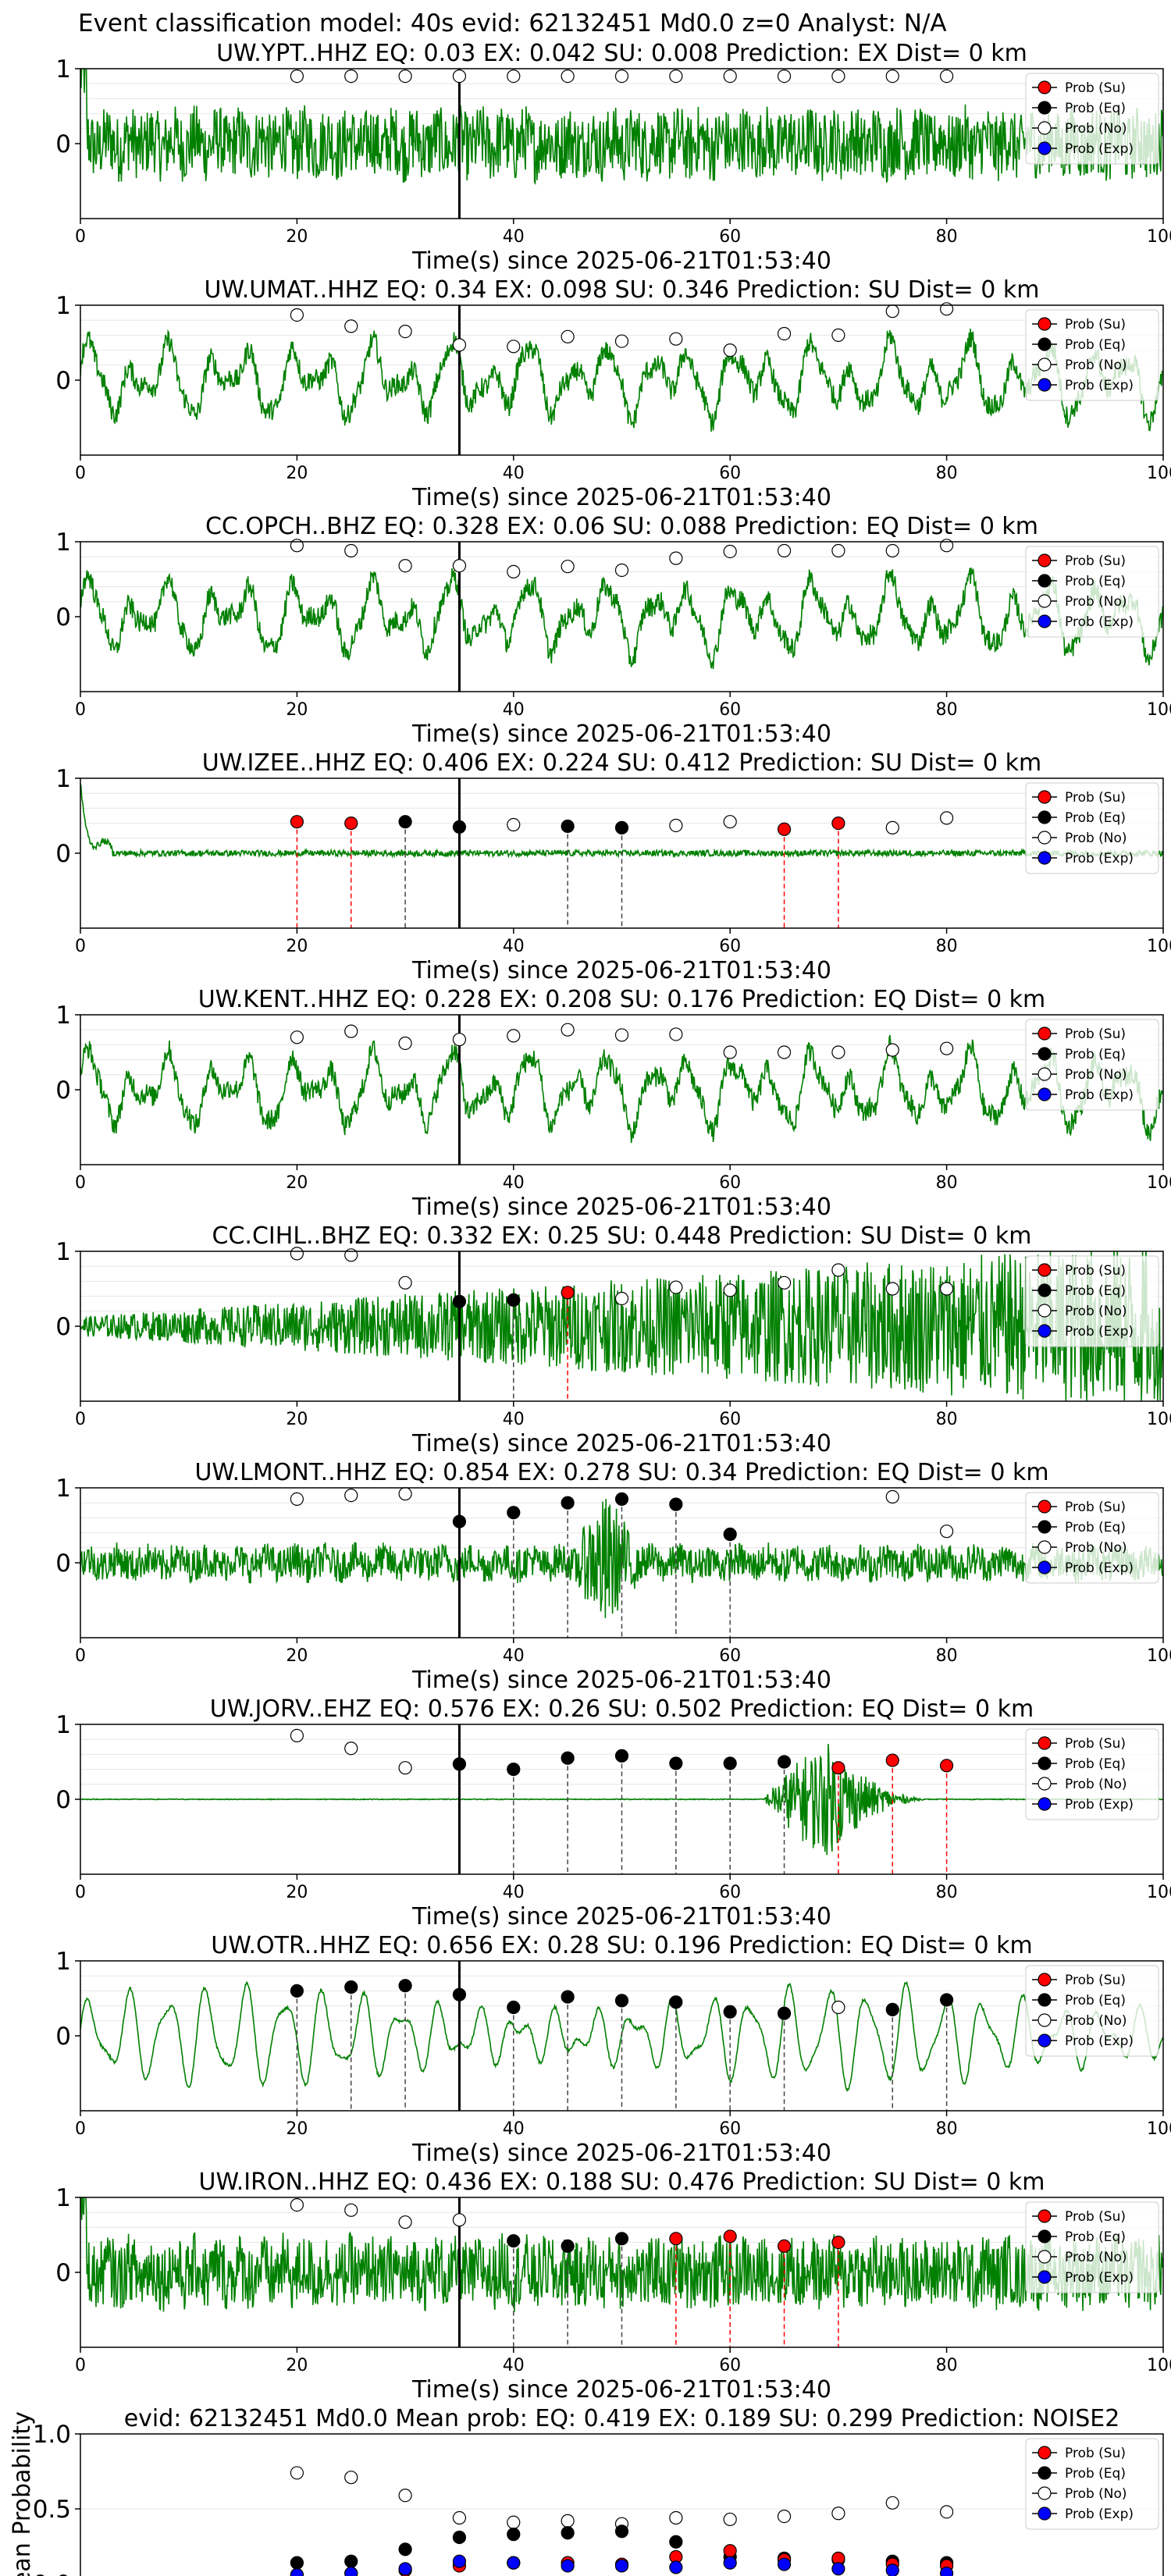 The height and width of the screenshot is (2576, 1171). I want to click on x-axis-label: Time(s) since 2025-06-21T01:53:40, so click(621, 2389).